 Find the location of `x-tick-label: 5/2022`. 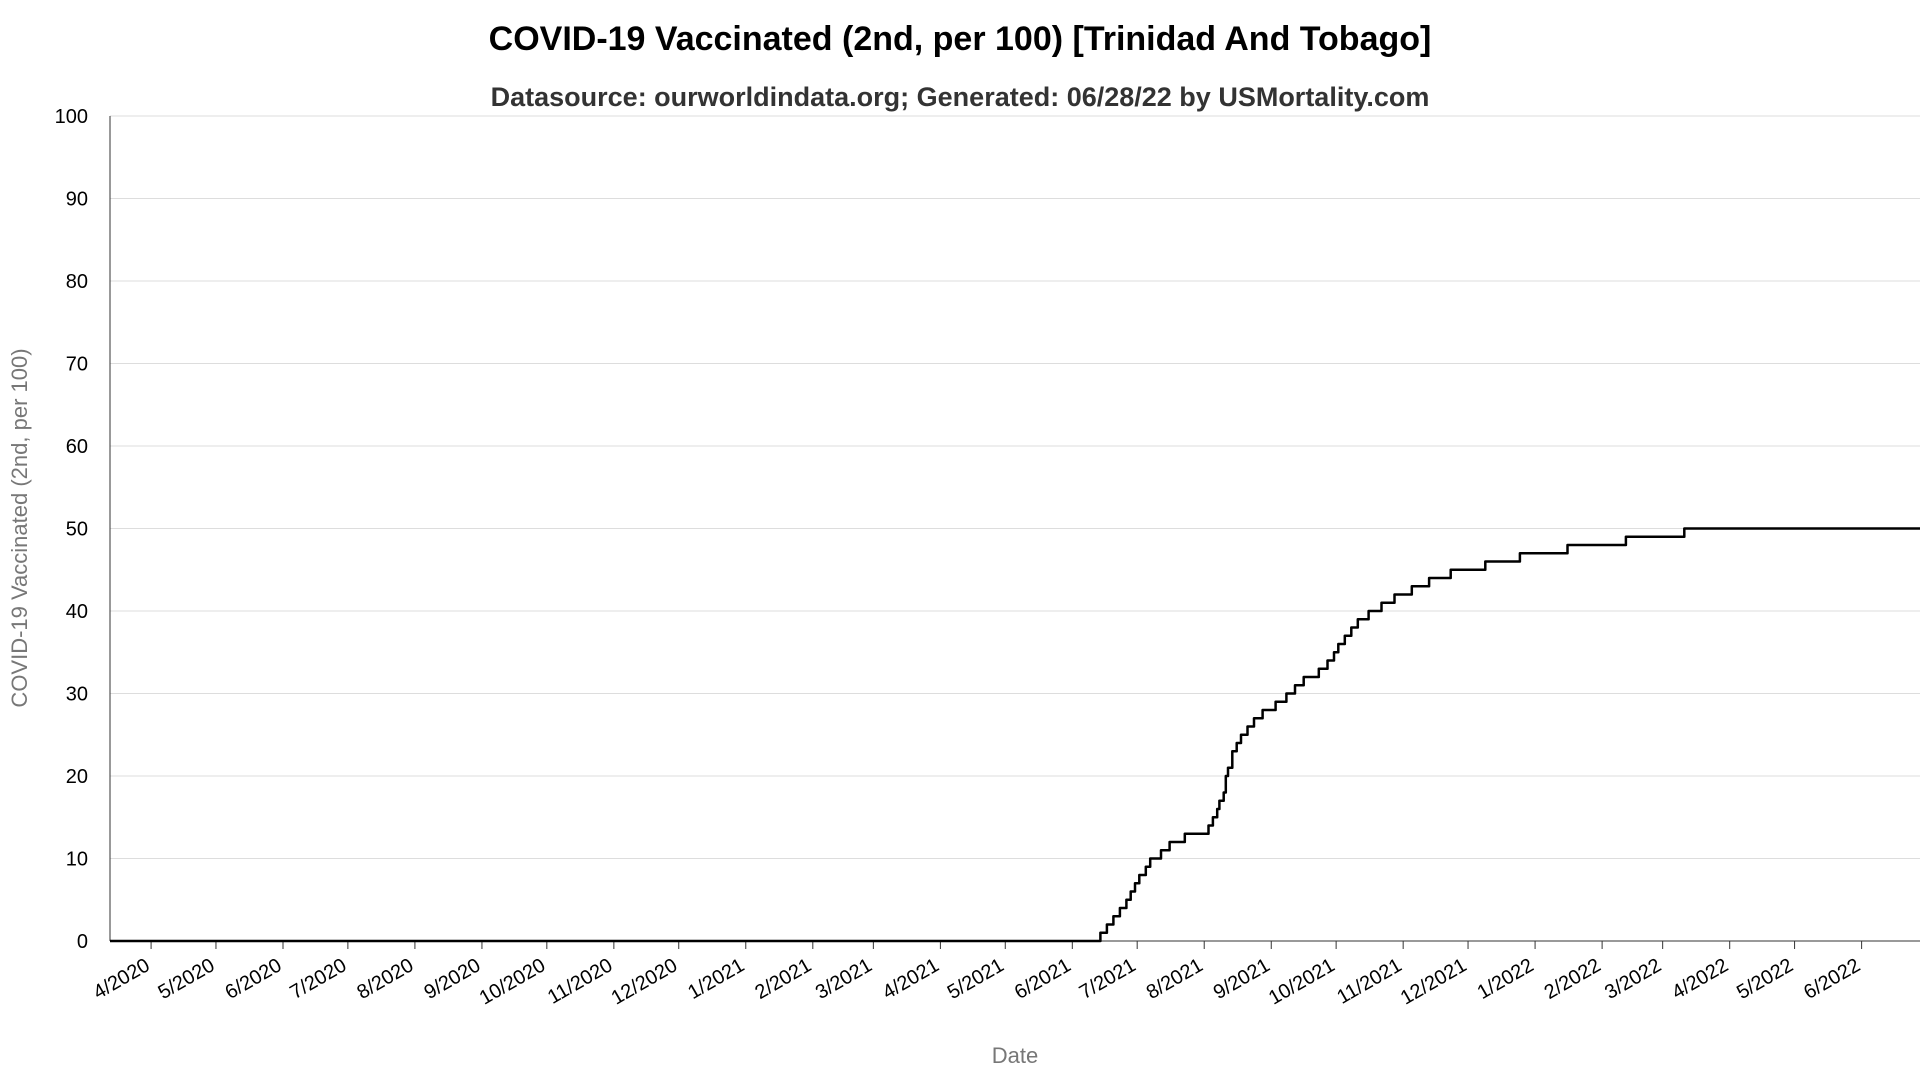

x-tick-label: 5/2022 is located at coordinates (1765, 979).